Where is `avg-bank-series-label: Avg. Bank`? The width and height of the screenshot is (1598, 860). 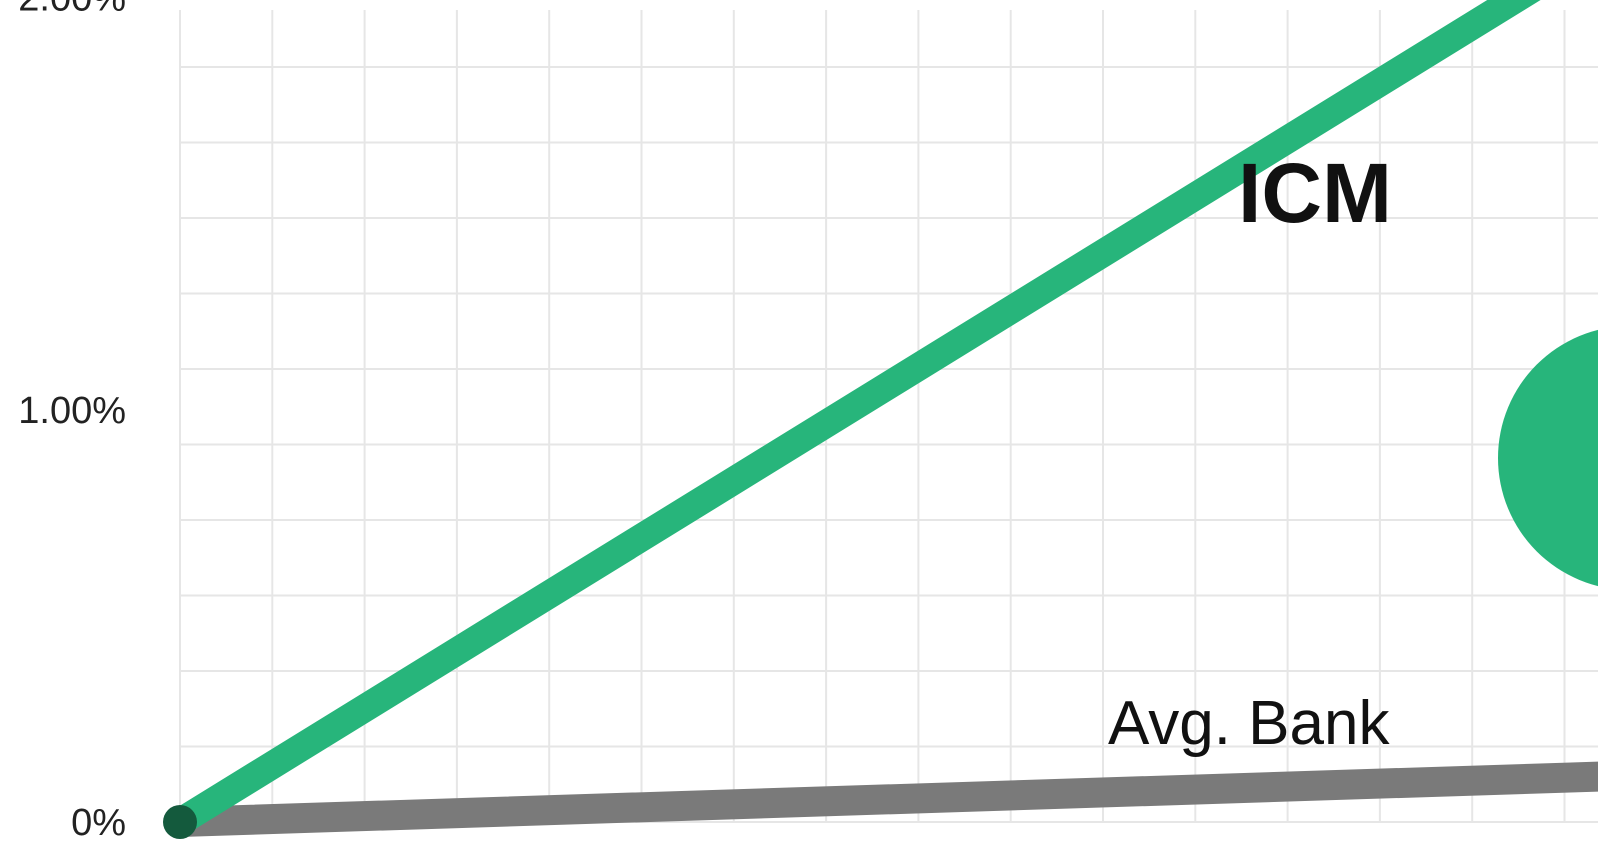 avg-bank-series-label: Avg. Bank is located at coordinates (1249, 723).